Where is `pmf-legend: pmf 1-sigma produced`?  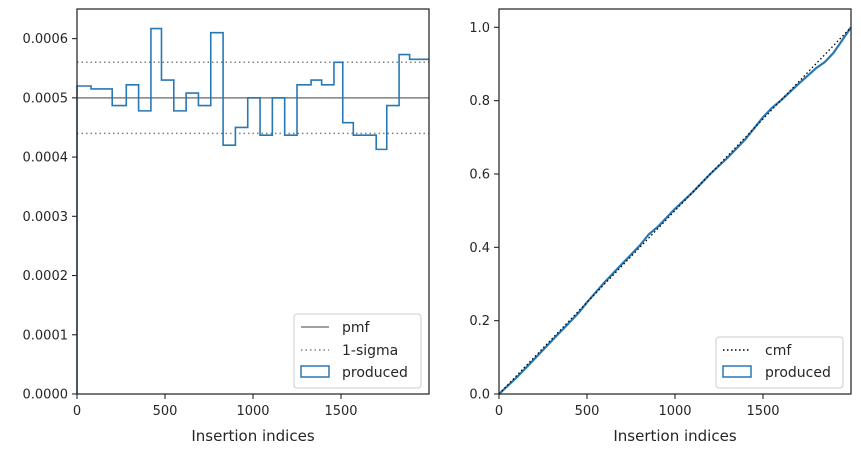
pmf-legend: pmf 1-sigma produced is located at coordinates (357, 351).